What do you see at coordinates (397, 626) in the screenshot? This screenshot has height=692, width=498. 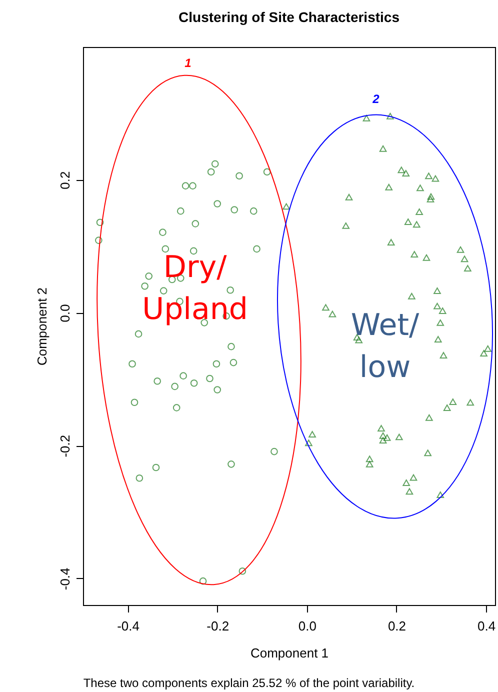 I see `x-tick-label: 0.2` at bounding box center [397, 626].